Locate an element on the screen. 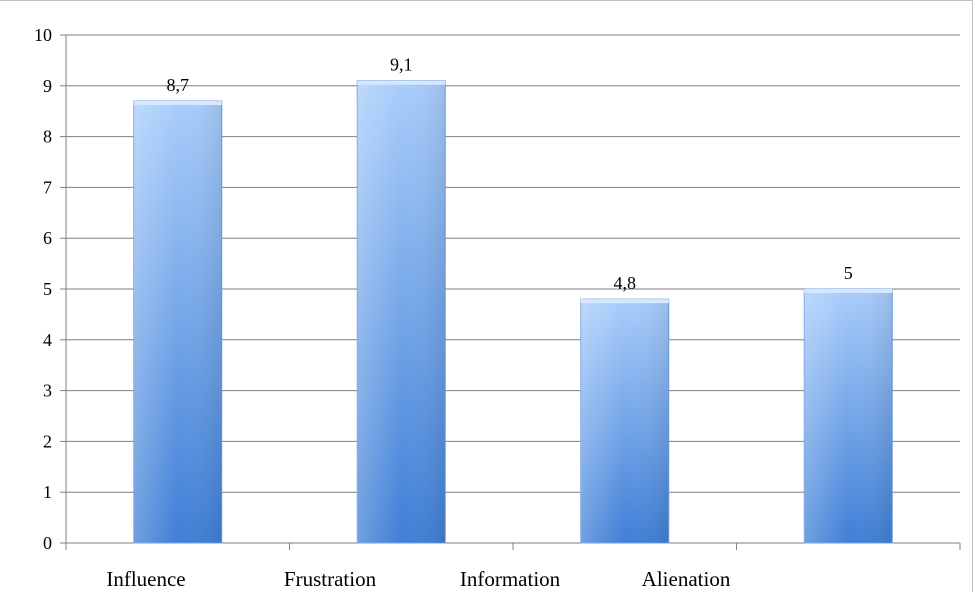 Image resolution: width=975 pixels, height=594 pixels. y-tick-label: 6 is located at coordinates (47, 238).